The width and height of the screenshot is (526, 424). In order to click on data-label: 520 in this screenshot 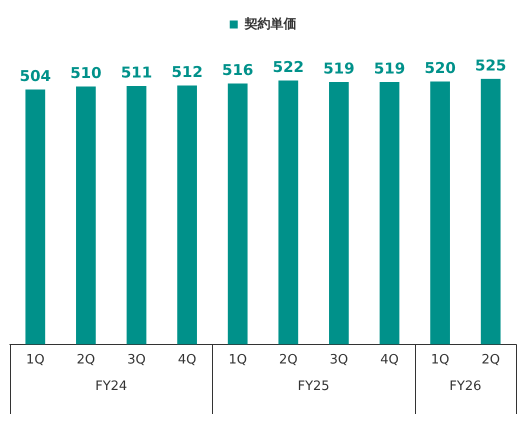, I will do `click(440, 67)`.